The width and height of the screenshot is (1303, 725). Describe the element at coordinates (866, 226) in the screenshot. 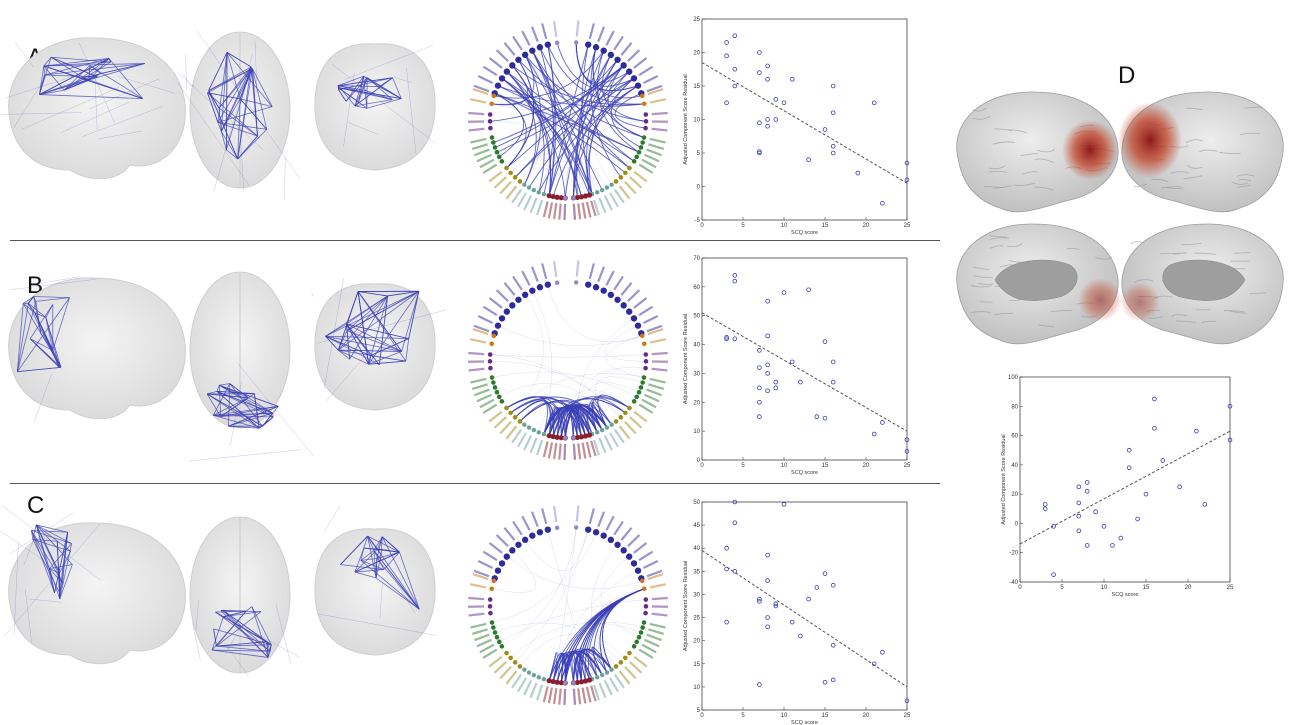

I see `x-tick-label: 20` at that location.